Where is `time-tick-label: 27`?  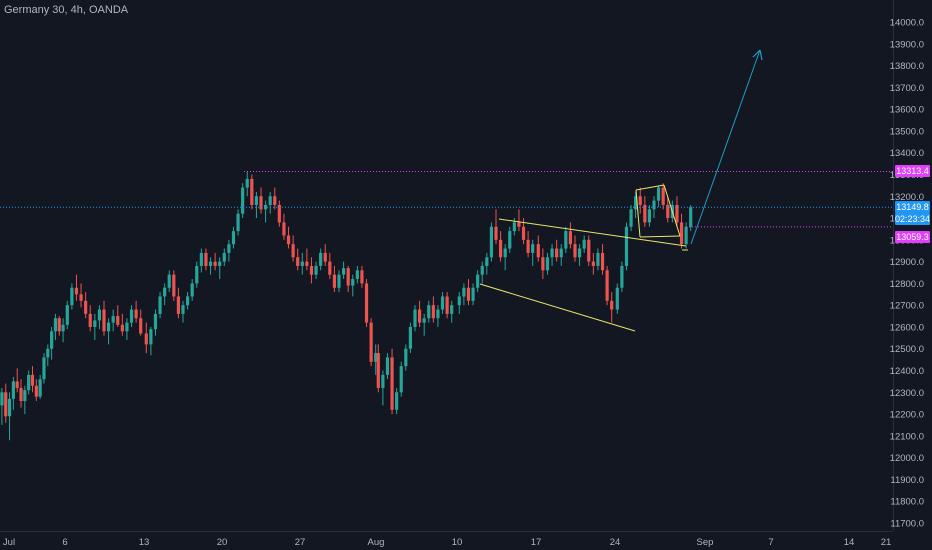 time-tick-label: 27 is located at coordinates (300, 542).